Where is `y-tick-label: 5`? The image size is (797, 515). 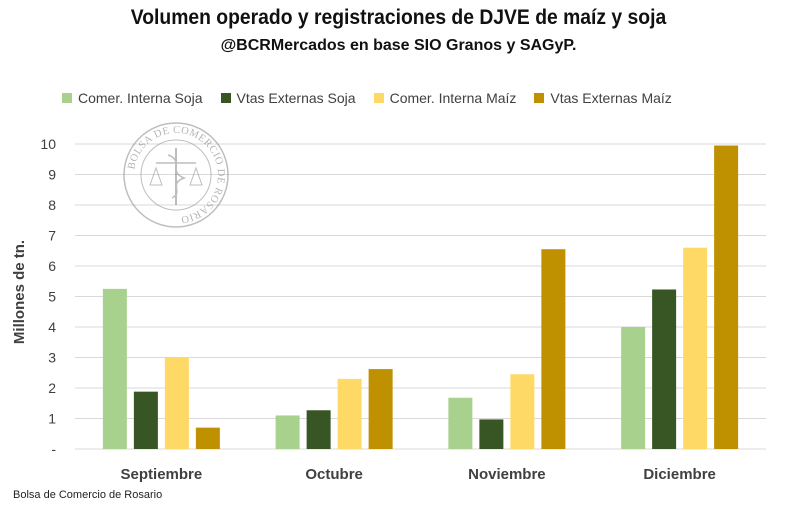 y-tick-label: 5 is located at coordinates (52, 297).